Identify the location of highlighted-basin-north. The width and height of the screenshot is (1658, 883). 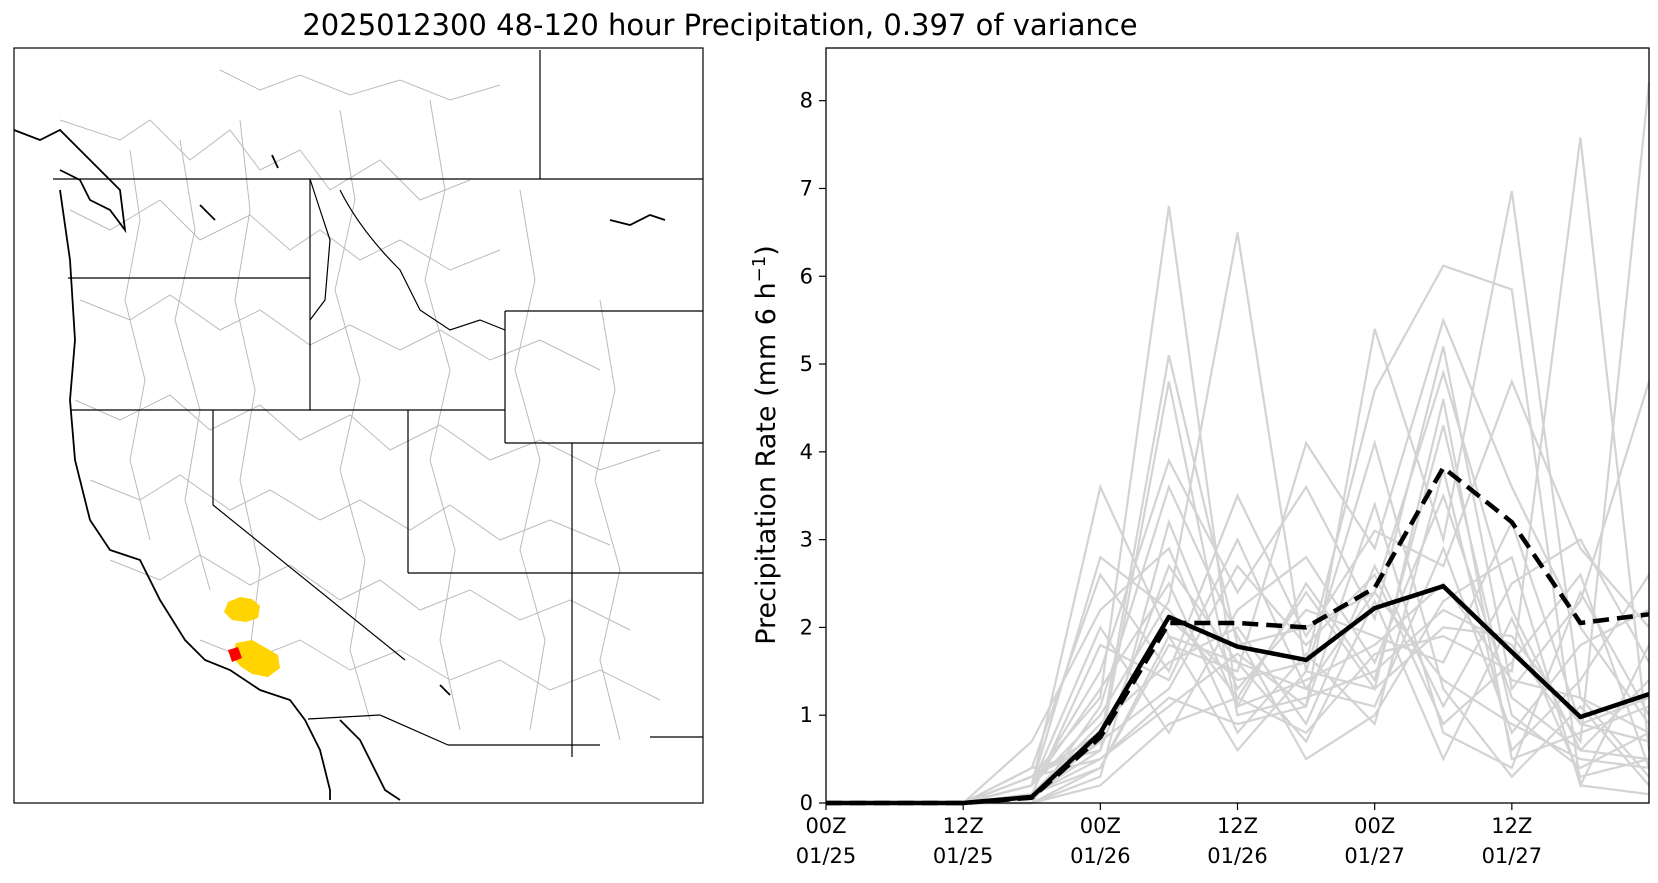
(242, 609).